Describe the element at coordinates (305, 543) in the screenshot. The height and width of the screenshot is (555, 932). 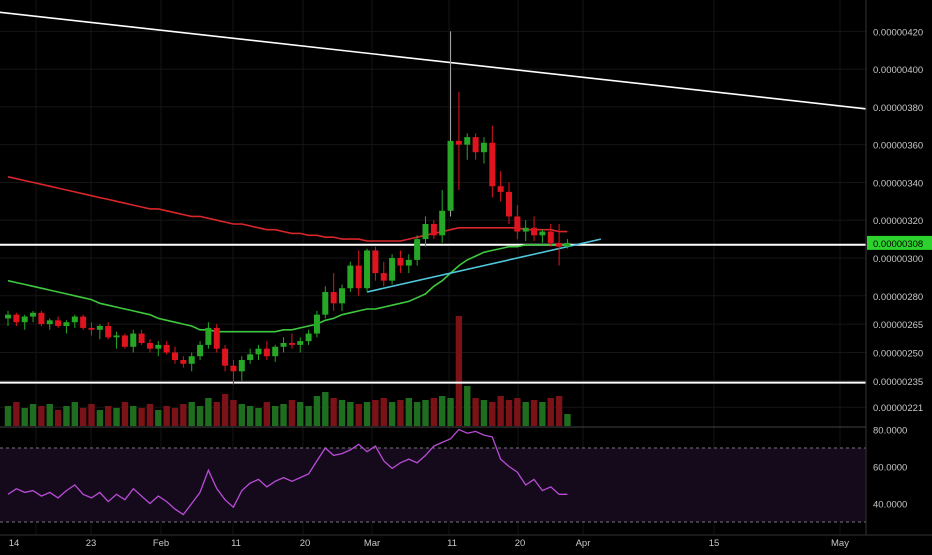
I see `time-tick-label: 20` at that location.